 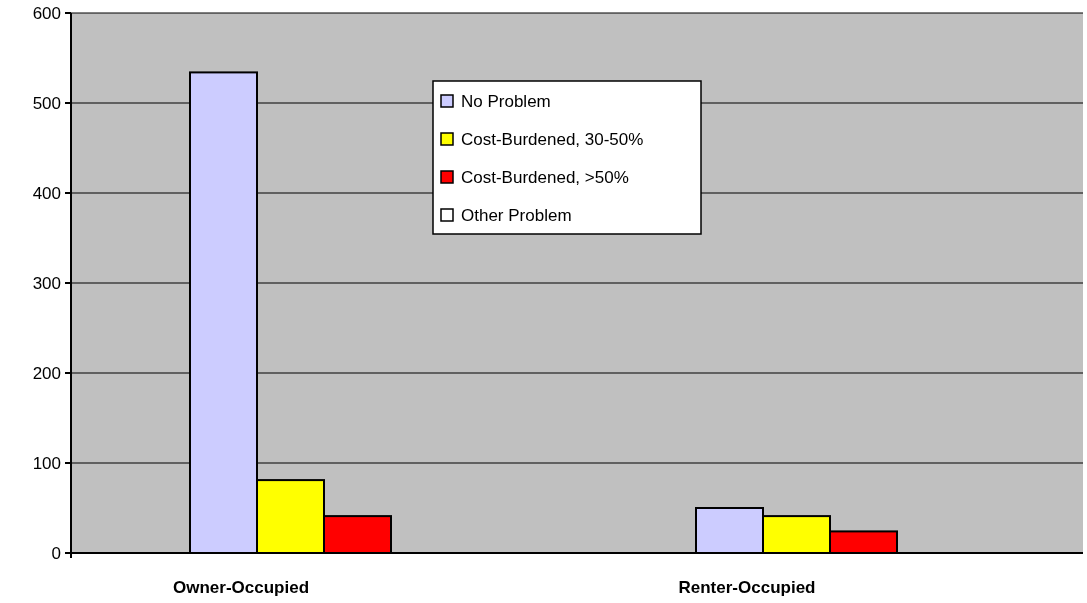 What do you see at coordinates (46, 373) in the screenshot?
I see `y-tick-label: 200` at bounding box center [46, 373].